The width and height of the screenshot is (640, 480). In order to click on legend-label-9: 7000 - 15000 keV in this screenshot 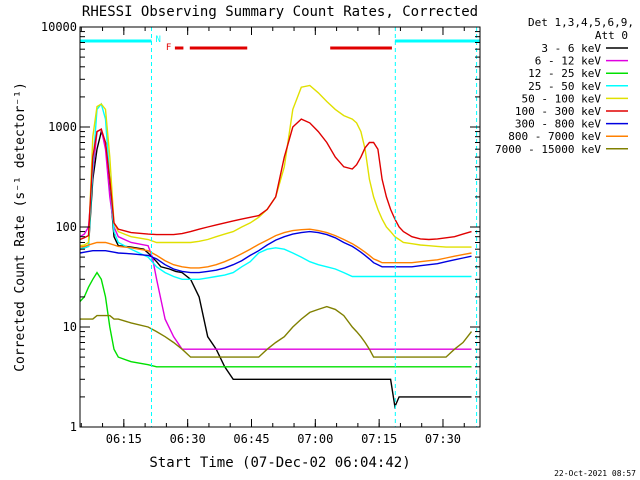, I will do `click(548, 149)`.